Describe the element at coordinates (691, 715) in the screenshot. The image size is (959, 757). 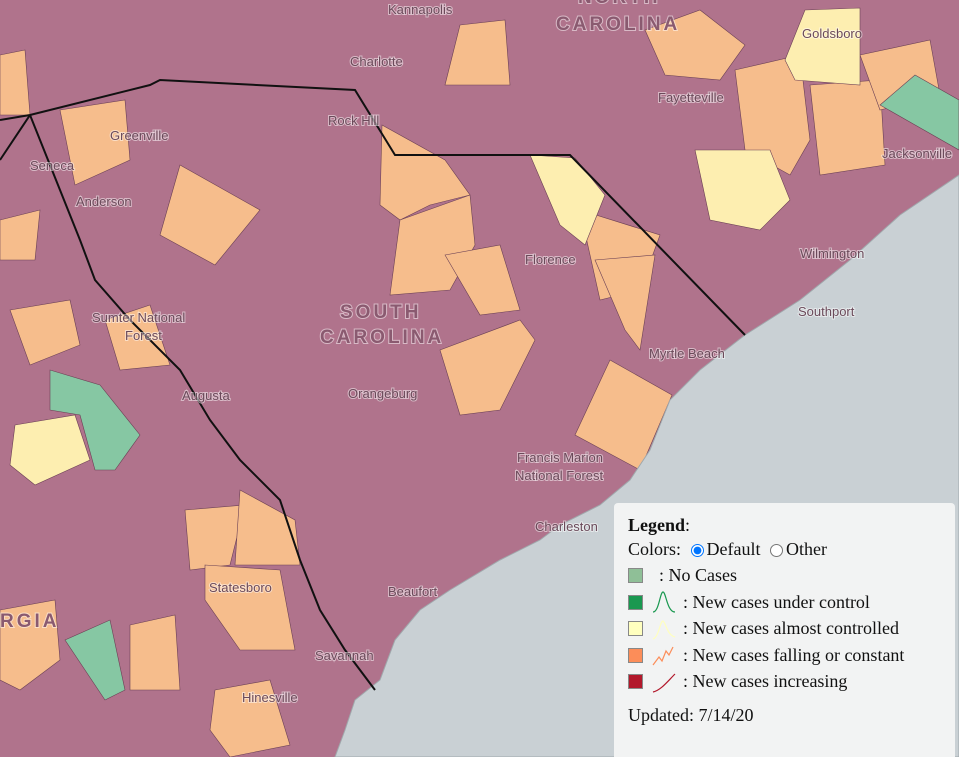
I see `updated: Updated: 7/14/20` at that location.